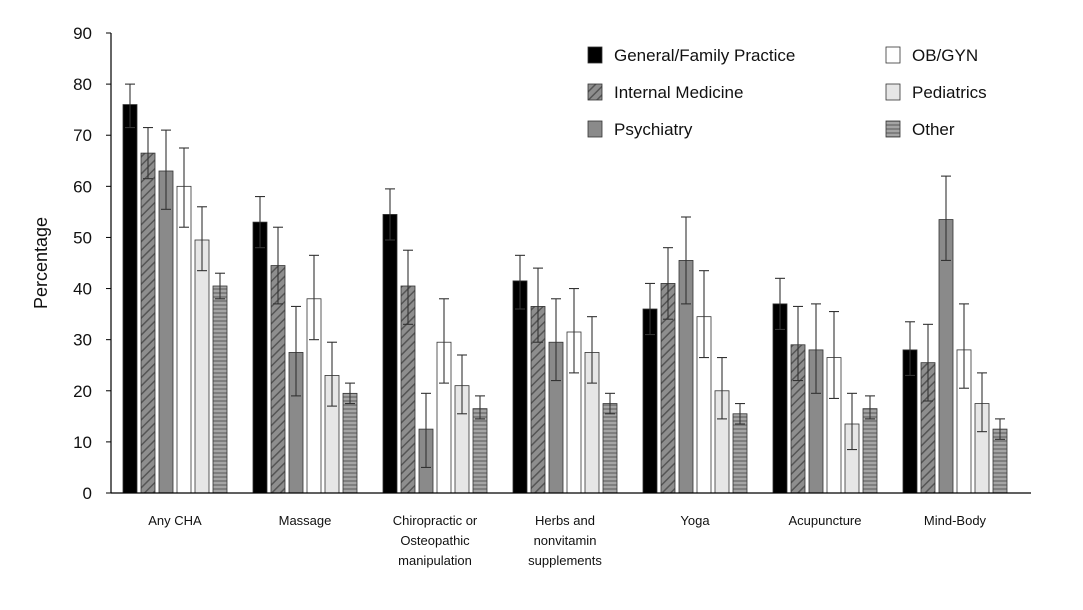 The height and width of the screenshot is (610, 1083). I want to click on category-label-line: Herbs and, so click(565, 520).